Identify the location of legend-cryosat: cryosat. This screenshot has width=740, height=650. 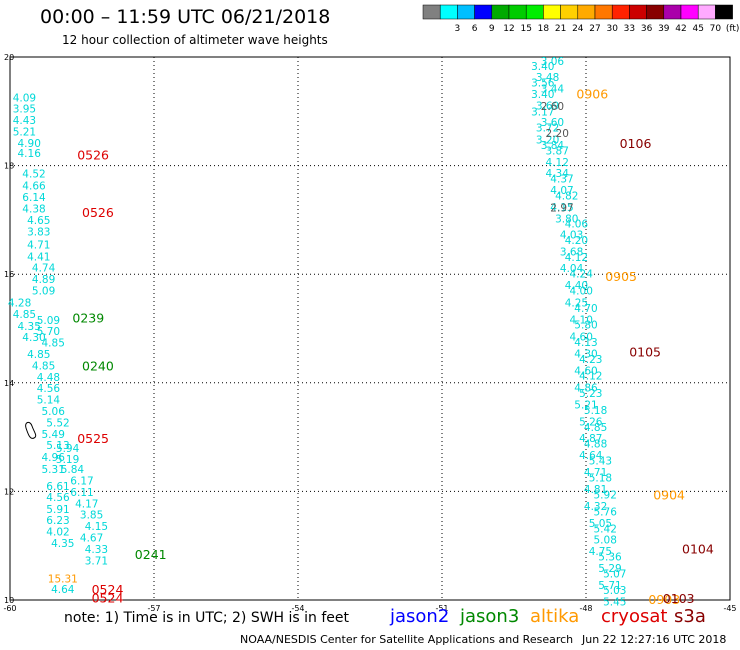
(634, 616).